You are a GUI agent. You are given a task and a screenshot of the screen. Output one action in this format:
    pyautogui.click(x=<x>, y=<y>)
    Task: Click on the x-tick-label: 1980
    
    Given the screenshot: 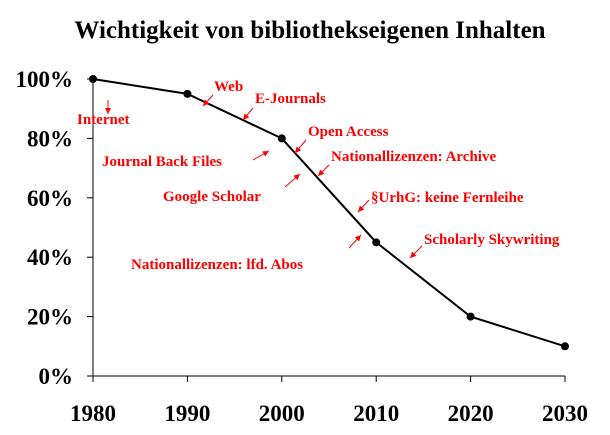 What is the action you would take?
    pyautogui.click(x=93, y=413)
    